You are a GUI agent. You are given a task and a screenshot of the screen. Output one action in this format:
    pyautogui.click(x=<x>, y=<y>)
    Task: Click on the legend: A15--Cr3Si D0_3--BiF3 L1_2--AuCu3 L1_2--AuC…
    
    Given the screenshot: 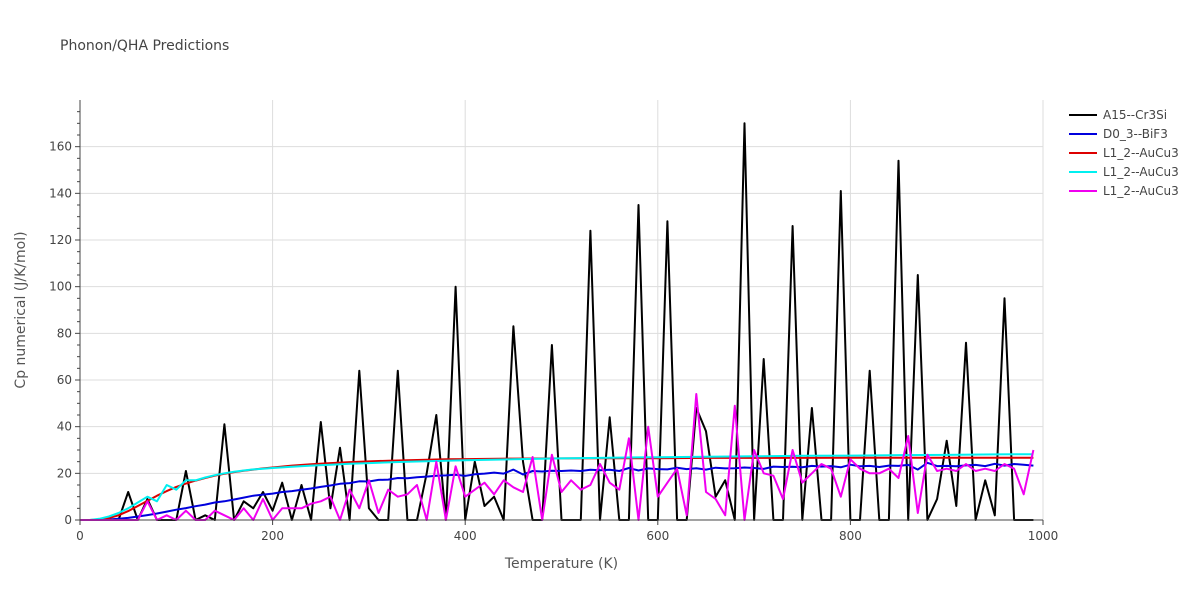 What is the action you would take?
    pyautogui.click(x=1124, y=153)
    